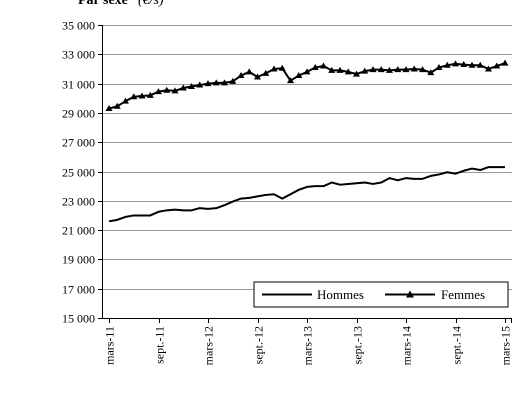 This screenshot has height=394, width=525. Describe the element at coordinates (506, 345) in the screenshot. I see `x-tick-label: mars-15` at that location.